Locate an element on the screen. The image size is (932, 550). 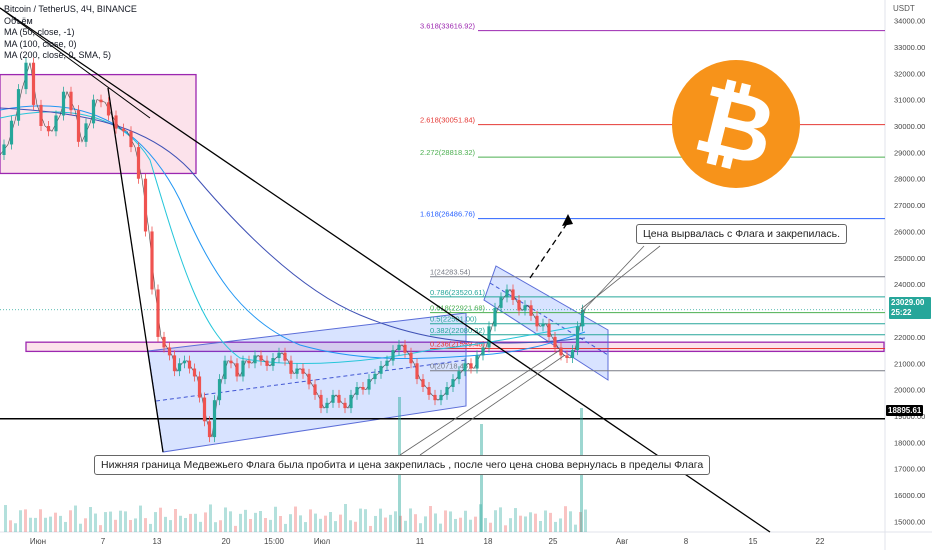
x-tick-label: Июн is located at coordinates (38, 541).